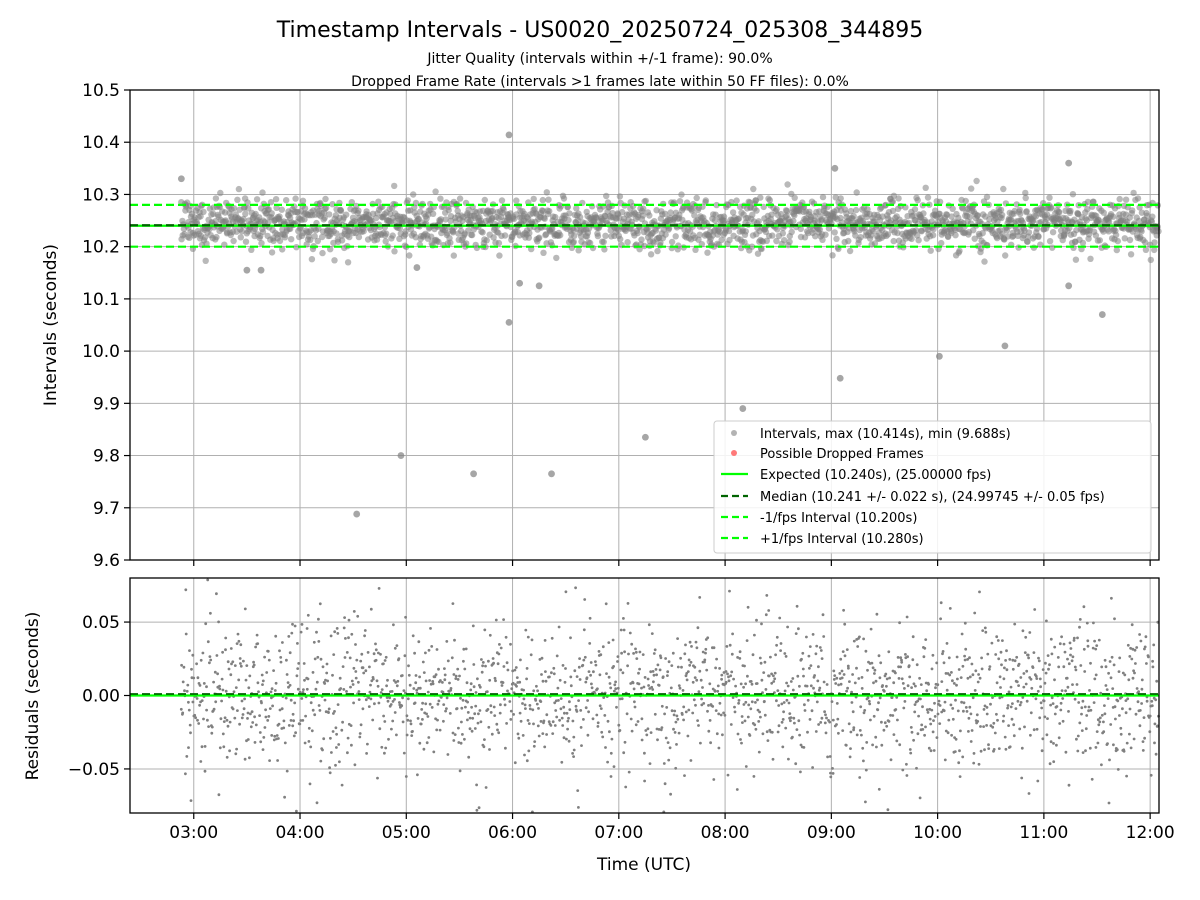  Describe the element at coordinates (831, 833) in the screenshot. I see `x-tick-label: 09:00` at that location.